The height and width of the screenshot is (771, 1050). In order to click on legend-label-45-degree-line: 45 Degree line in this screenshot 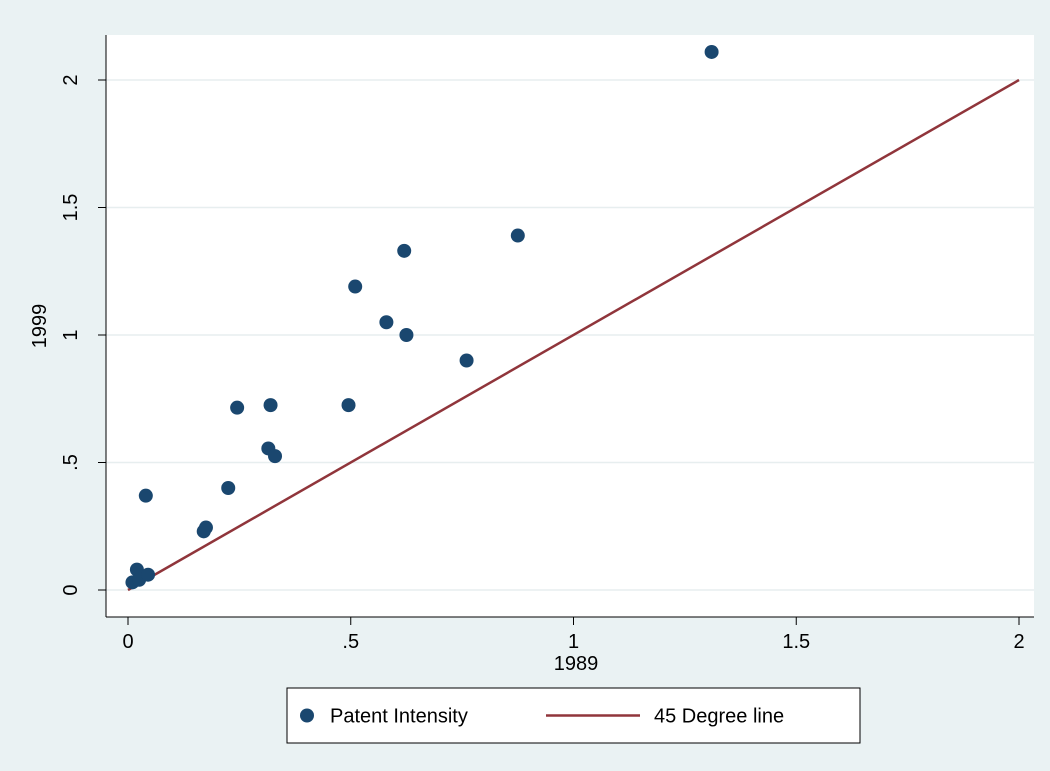, I will do `click(719, 717)`.